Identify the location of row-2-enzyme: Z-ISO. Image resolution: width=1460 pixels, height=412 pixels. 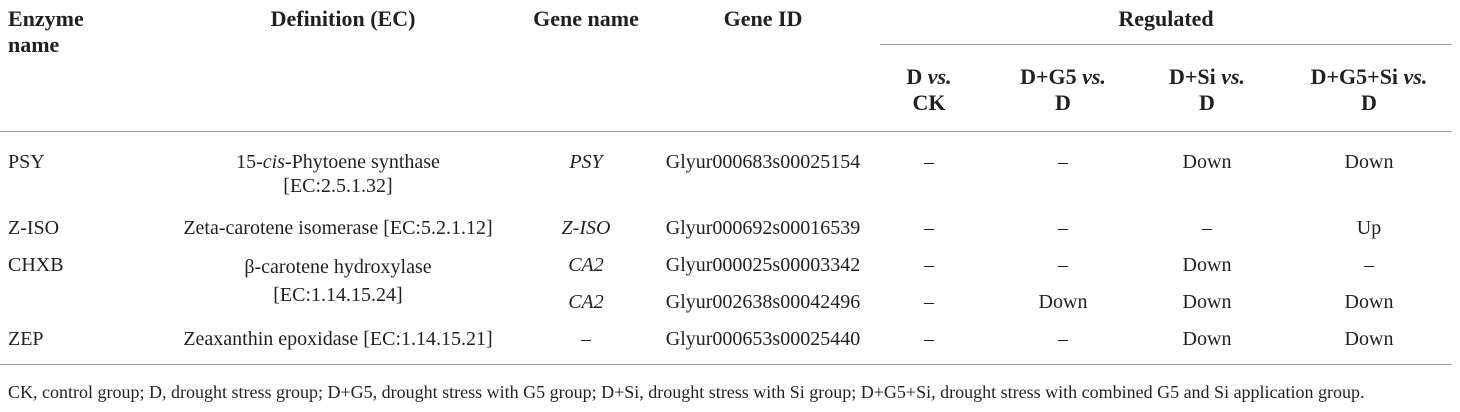
(34, 228).